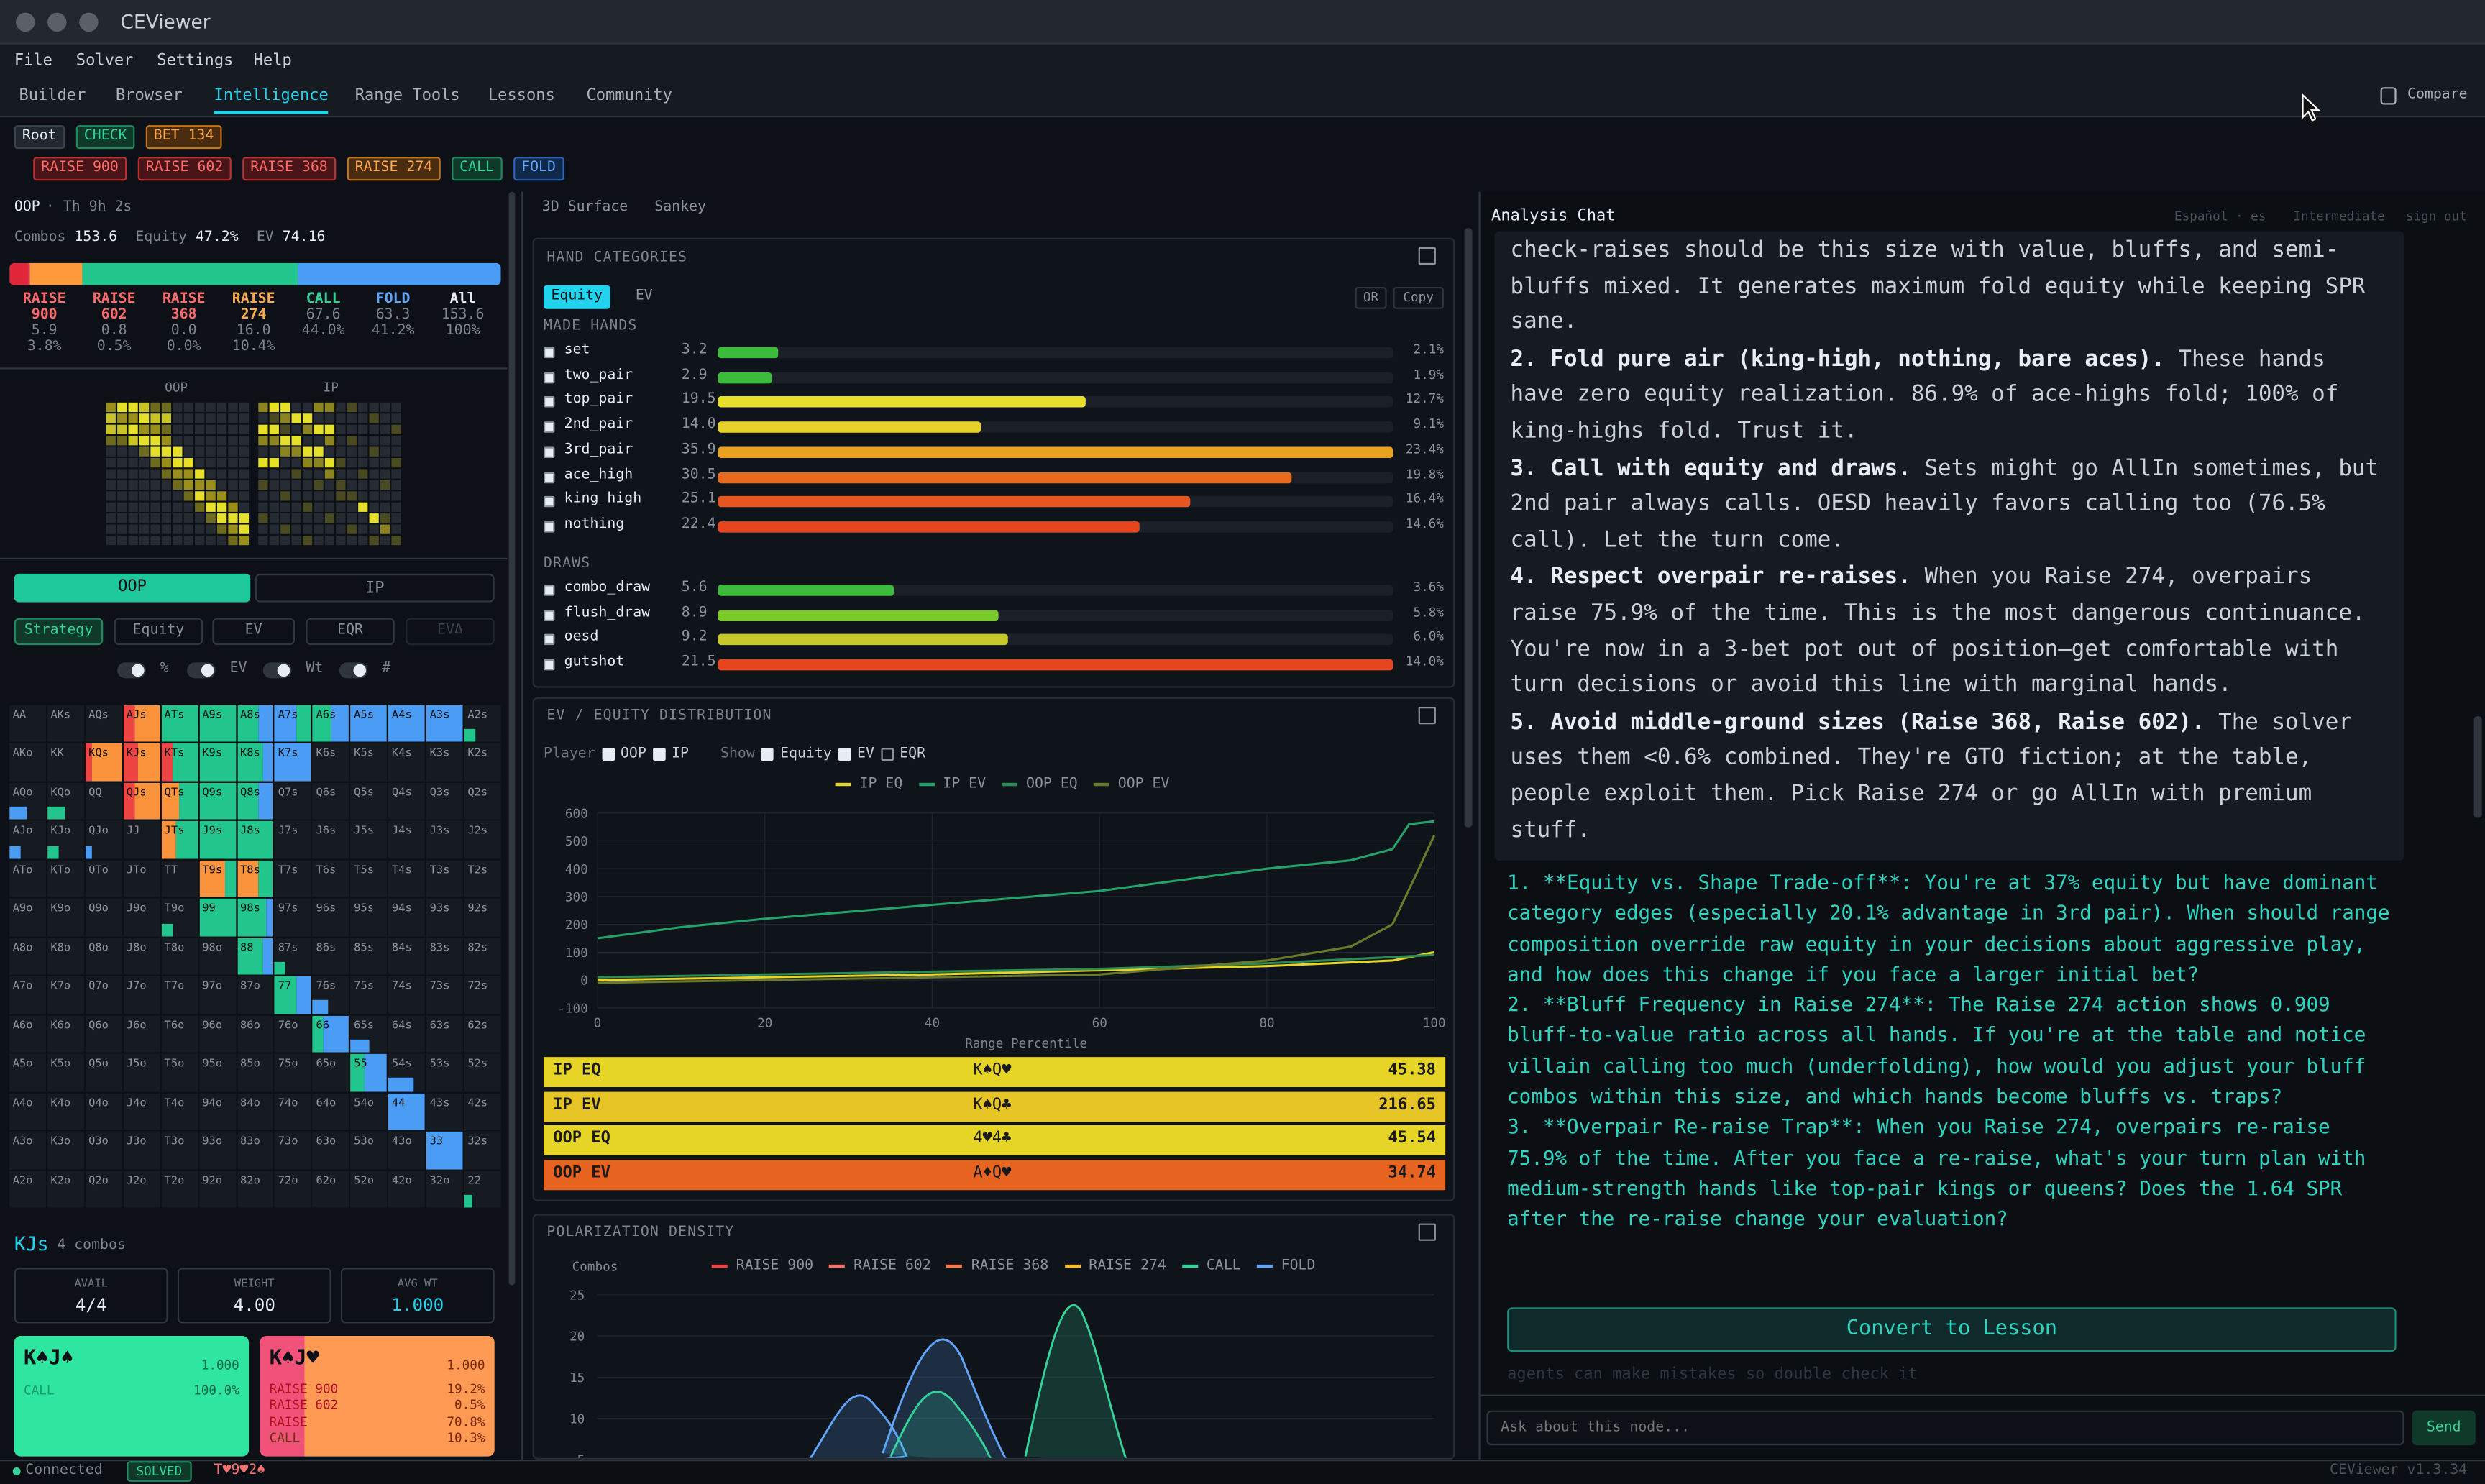 This screenshot has width=2485, height=1484. What do you see at coordinates (217, 995) in the screenshot?
I see `hand-cell: 97o` at bounding box center [217, 995].